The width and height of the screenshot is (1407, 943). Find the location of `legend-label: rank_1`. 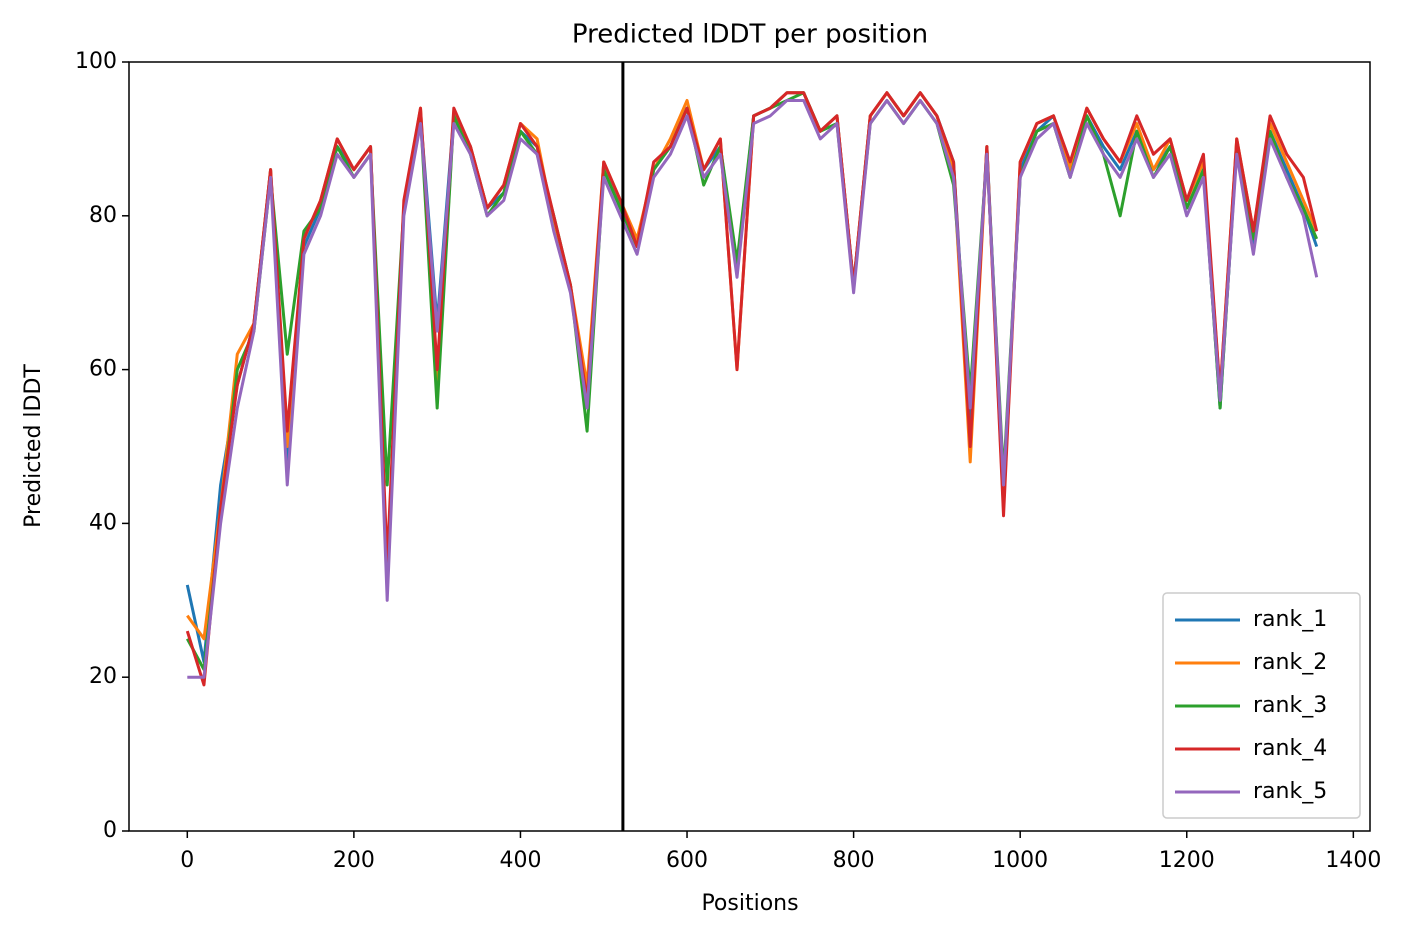

legend-label: rank_1 is located at coordinates (1290, 619).